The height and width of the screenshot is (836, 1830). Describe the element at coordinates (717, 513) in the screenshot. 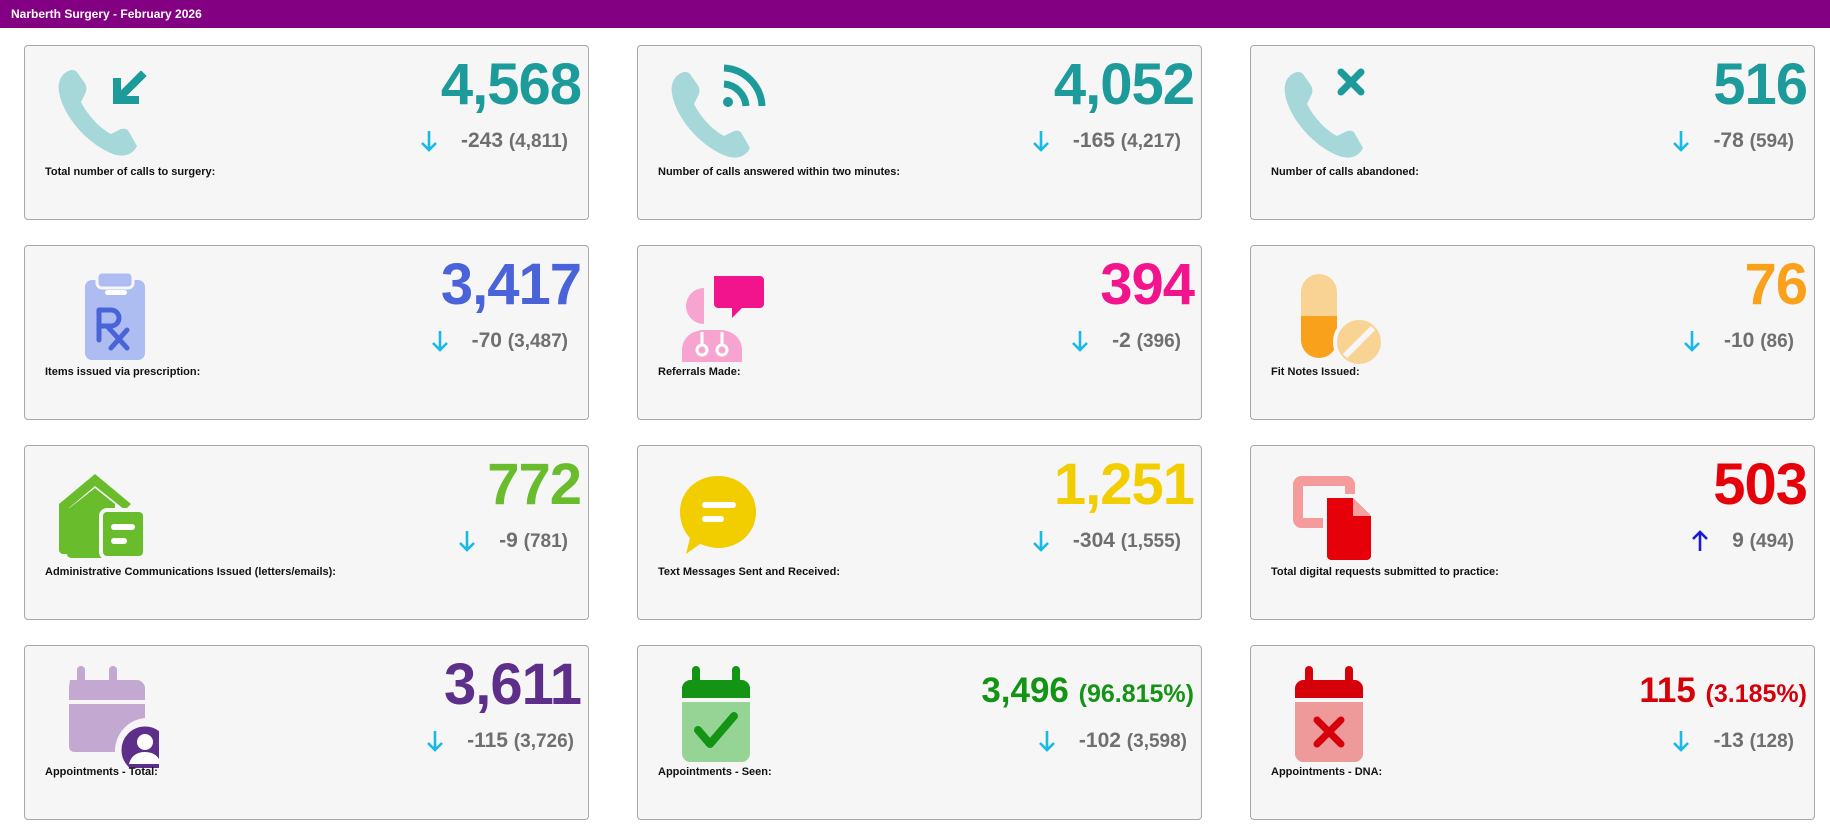

I see `speech-bubble-icon` at that location.